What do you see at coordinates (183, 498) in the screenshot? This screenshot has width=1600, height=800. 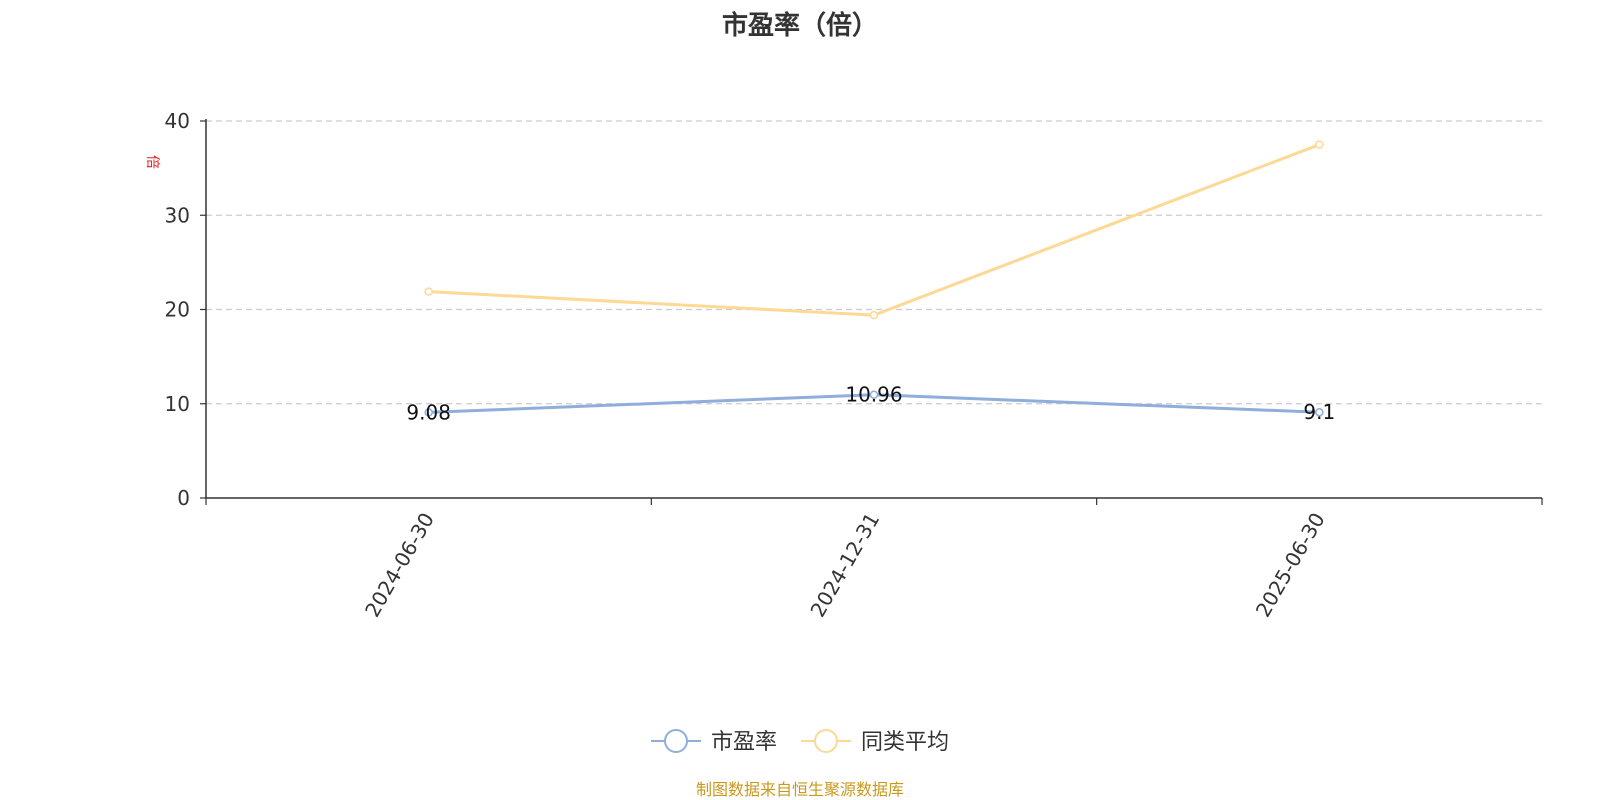 I see `y-tick-label: 0` at bounding box center [183, 498].